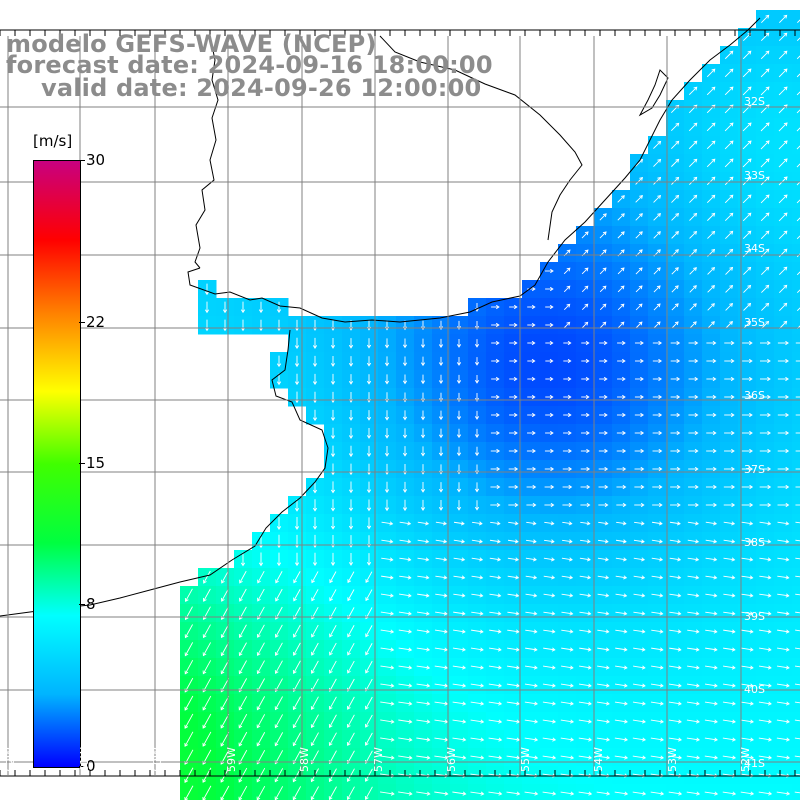  What do you see at coordinates (10, 759) in the screenshot?
I see `longitude-label: 62W` at bounding box center [10, 759].